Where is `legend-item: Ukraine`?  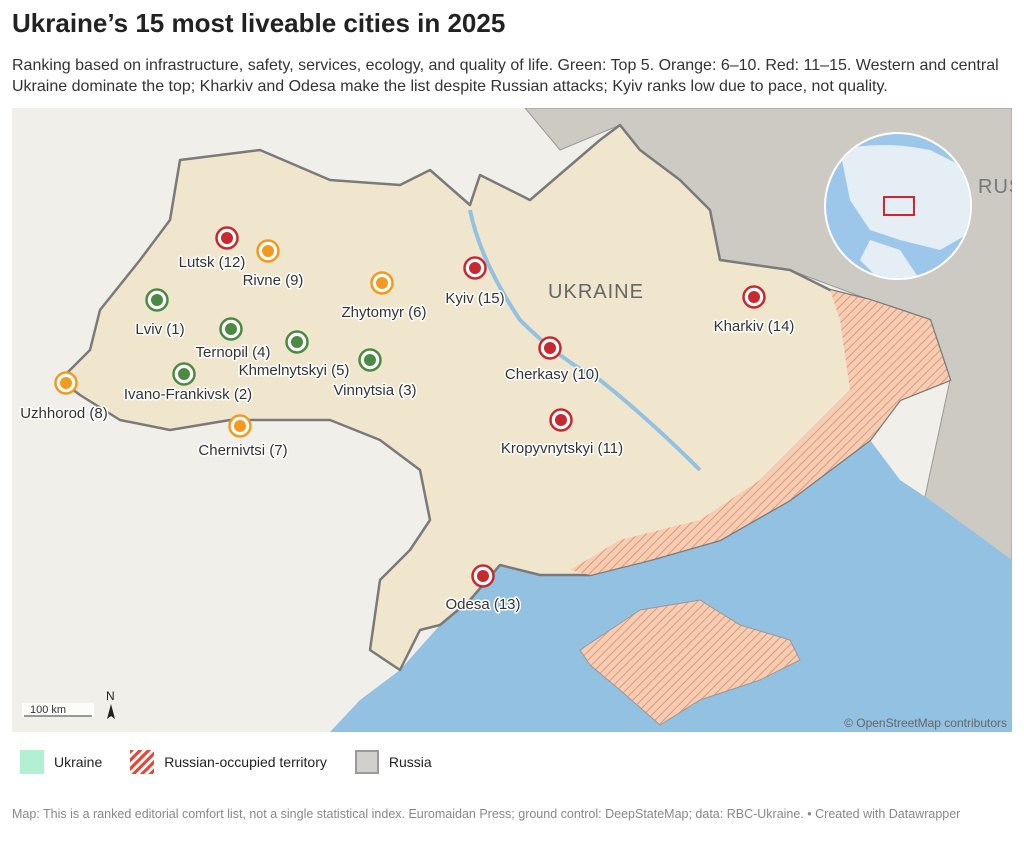
legend-item: Ukraine is located at coordinates (61, 762).